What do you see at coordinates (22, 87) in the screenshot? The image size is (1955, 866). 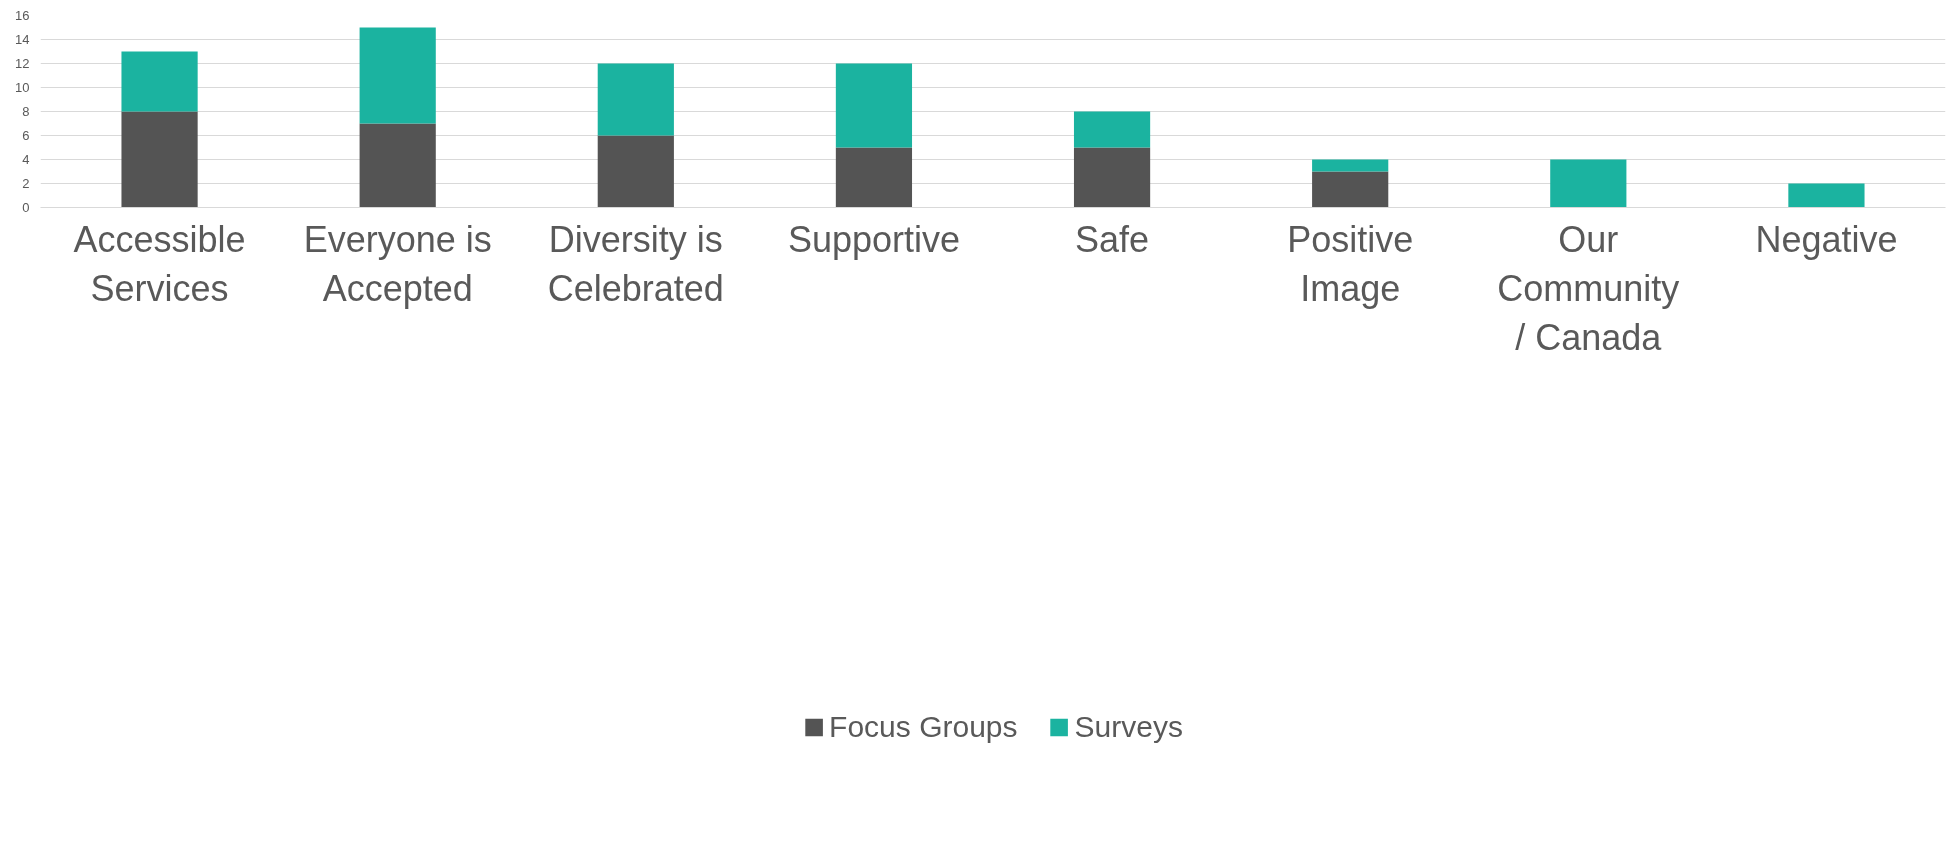 I see `y-tick-label: 10` at bounding box center [22, 87].